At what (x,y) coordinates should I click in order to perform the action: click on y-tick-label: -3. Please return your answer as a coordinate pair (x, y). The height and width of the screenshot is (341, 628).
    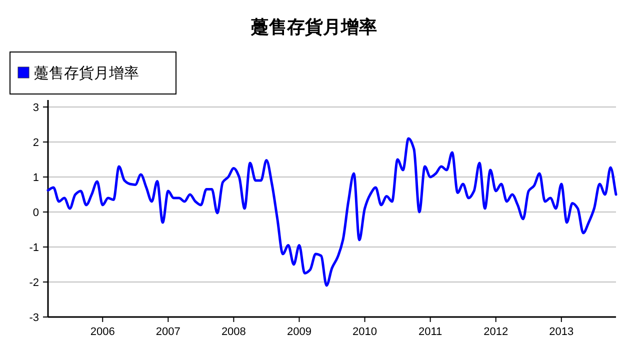
    Looking at the image, I should click on (34, 318).